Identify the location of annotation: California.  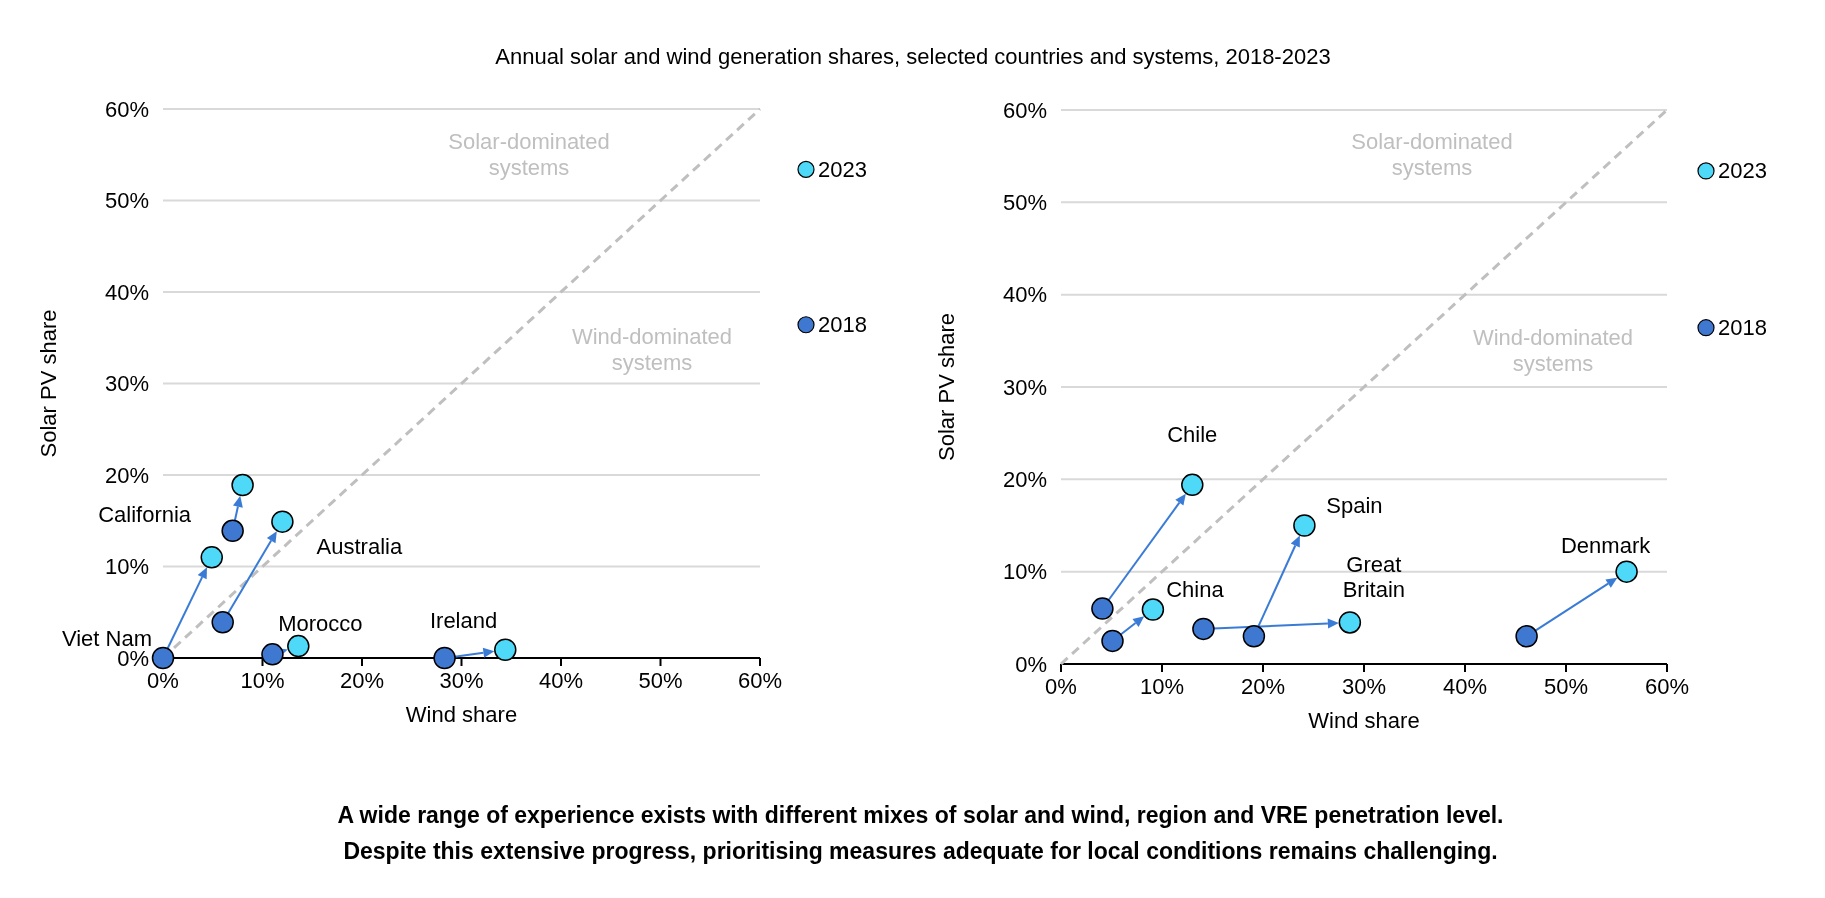
(145, 514).